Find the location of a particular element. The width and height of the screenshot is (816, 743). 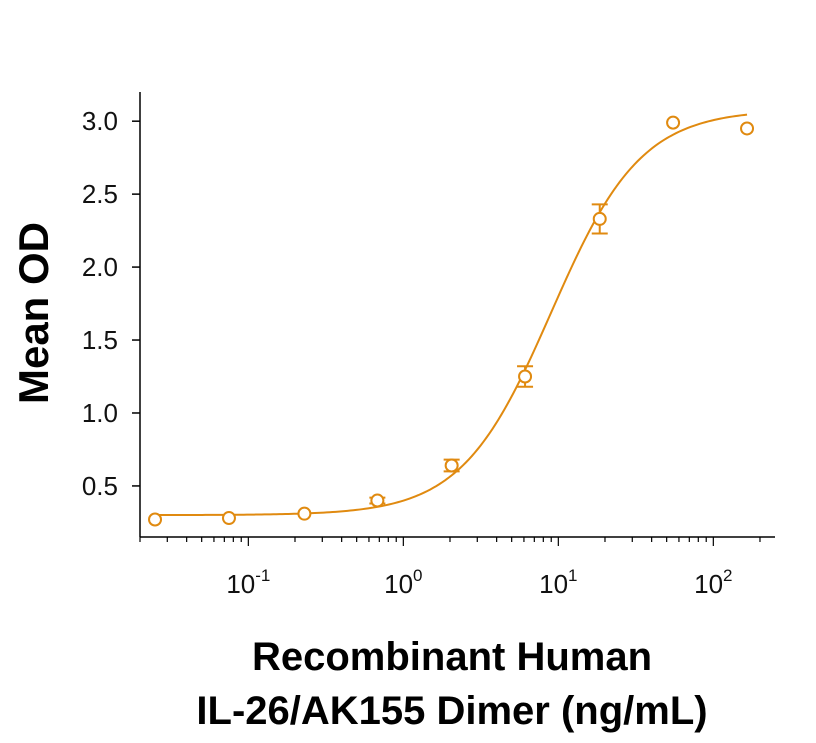

y-tick-label: 2.5 is located at coordinates (100, 194).